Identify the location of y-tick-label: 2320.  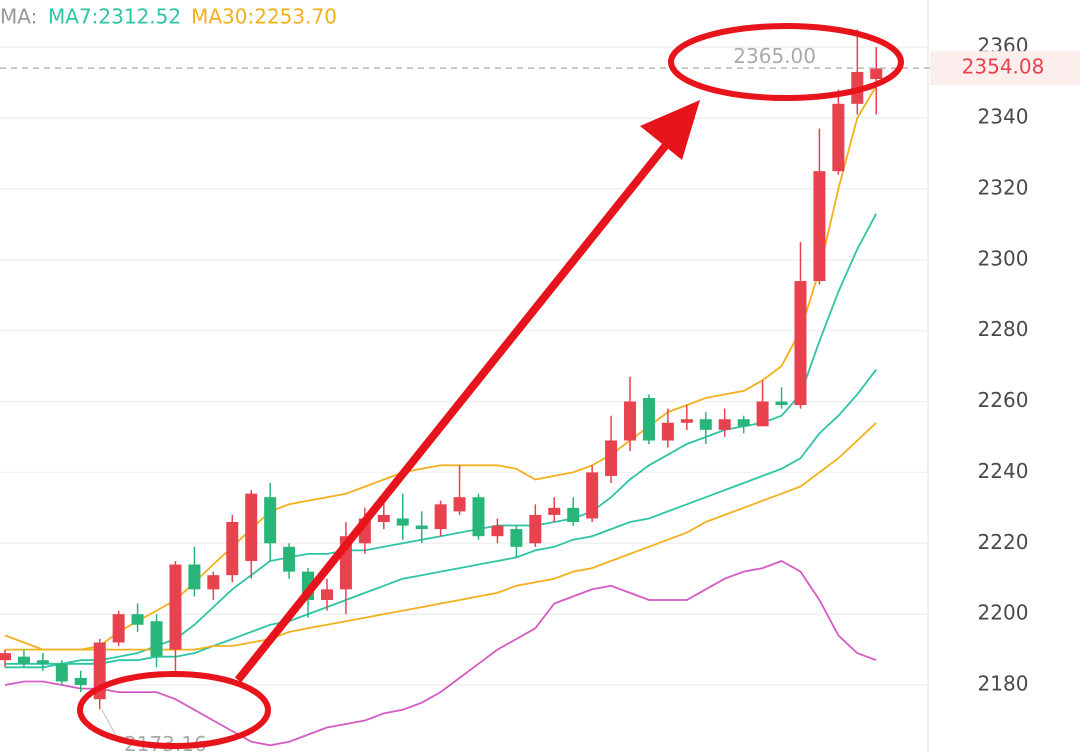
(1003, 187).